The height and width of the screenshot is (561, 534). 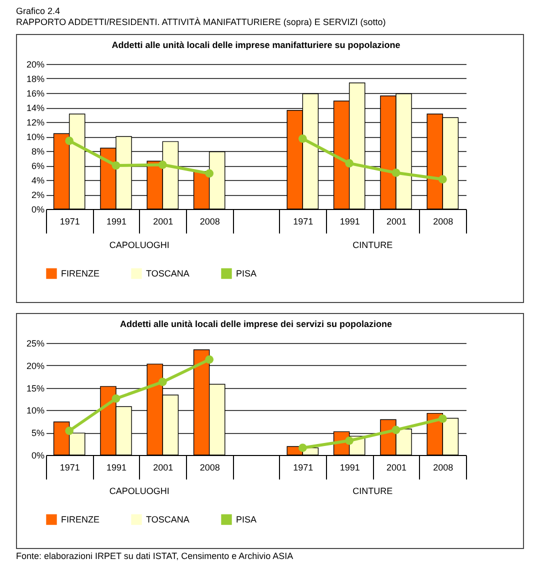 What do you see at coordinates (37, 181) in the screenshot?
I see `y-tick-label: 4%` at bounding box center [37, 181].